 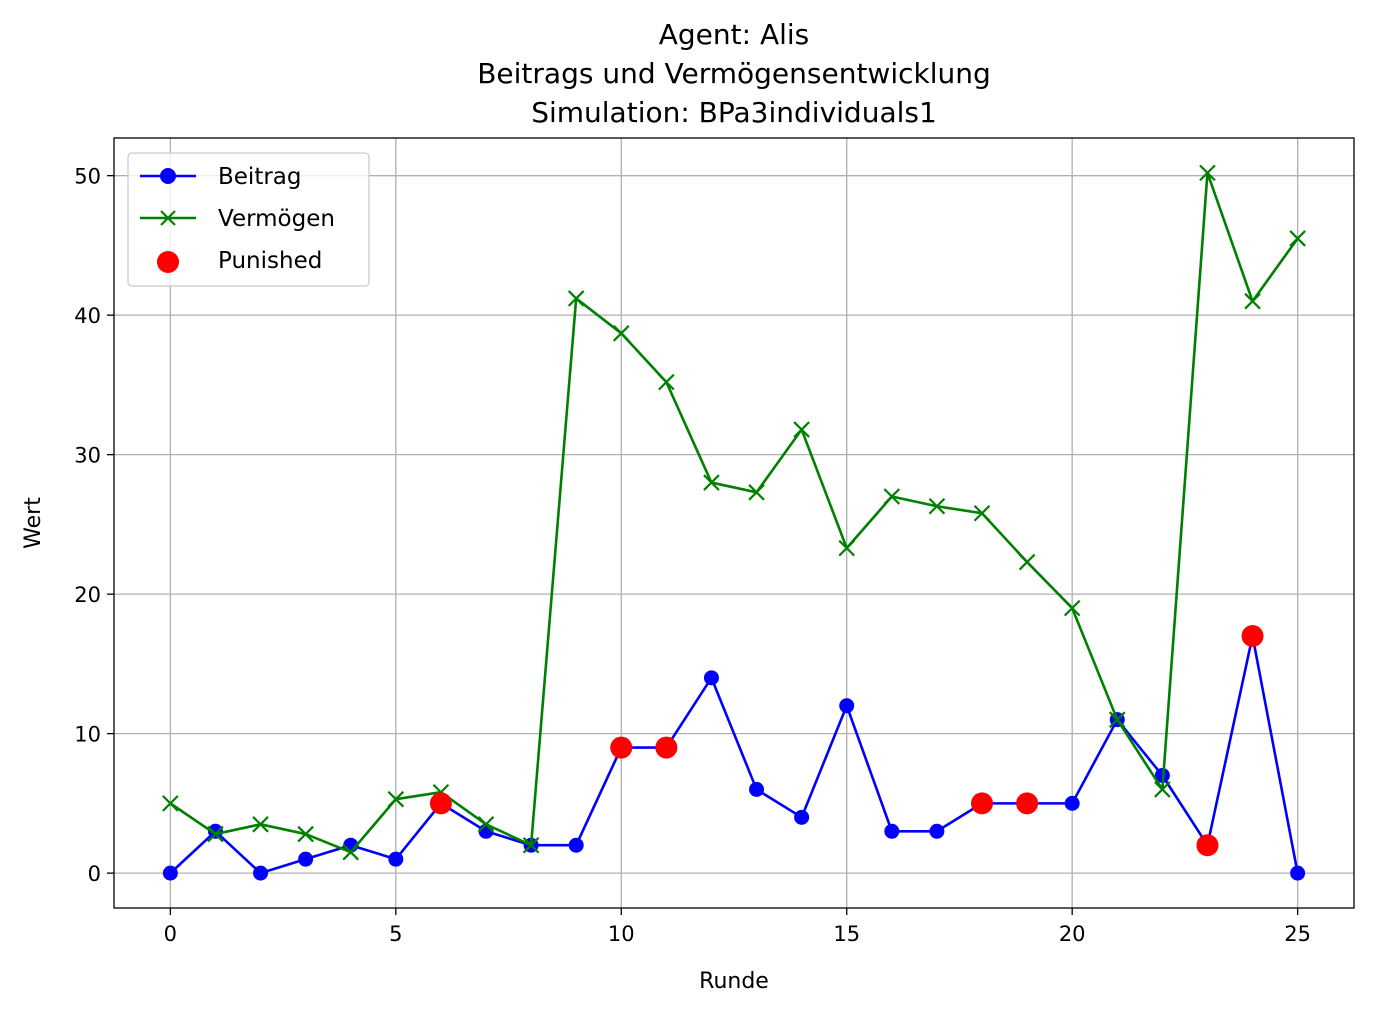 What do you see at coordinates (87, 595) in the screenshot?
I see `y-tick-label: 20` at bounding box center [87, 595].